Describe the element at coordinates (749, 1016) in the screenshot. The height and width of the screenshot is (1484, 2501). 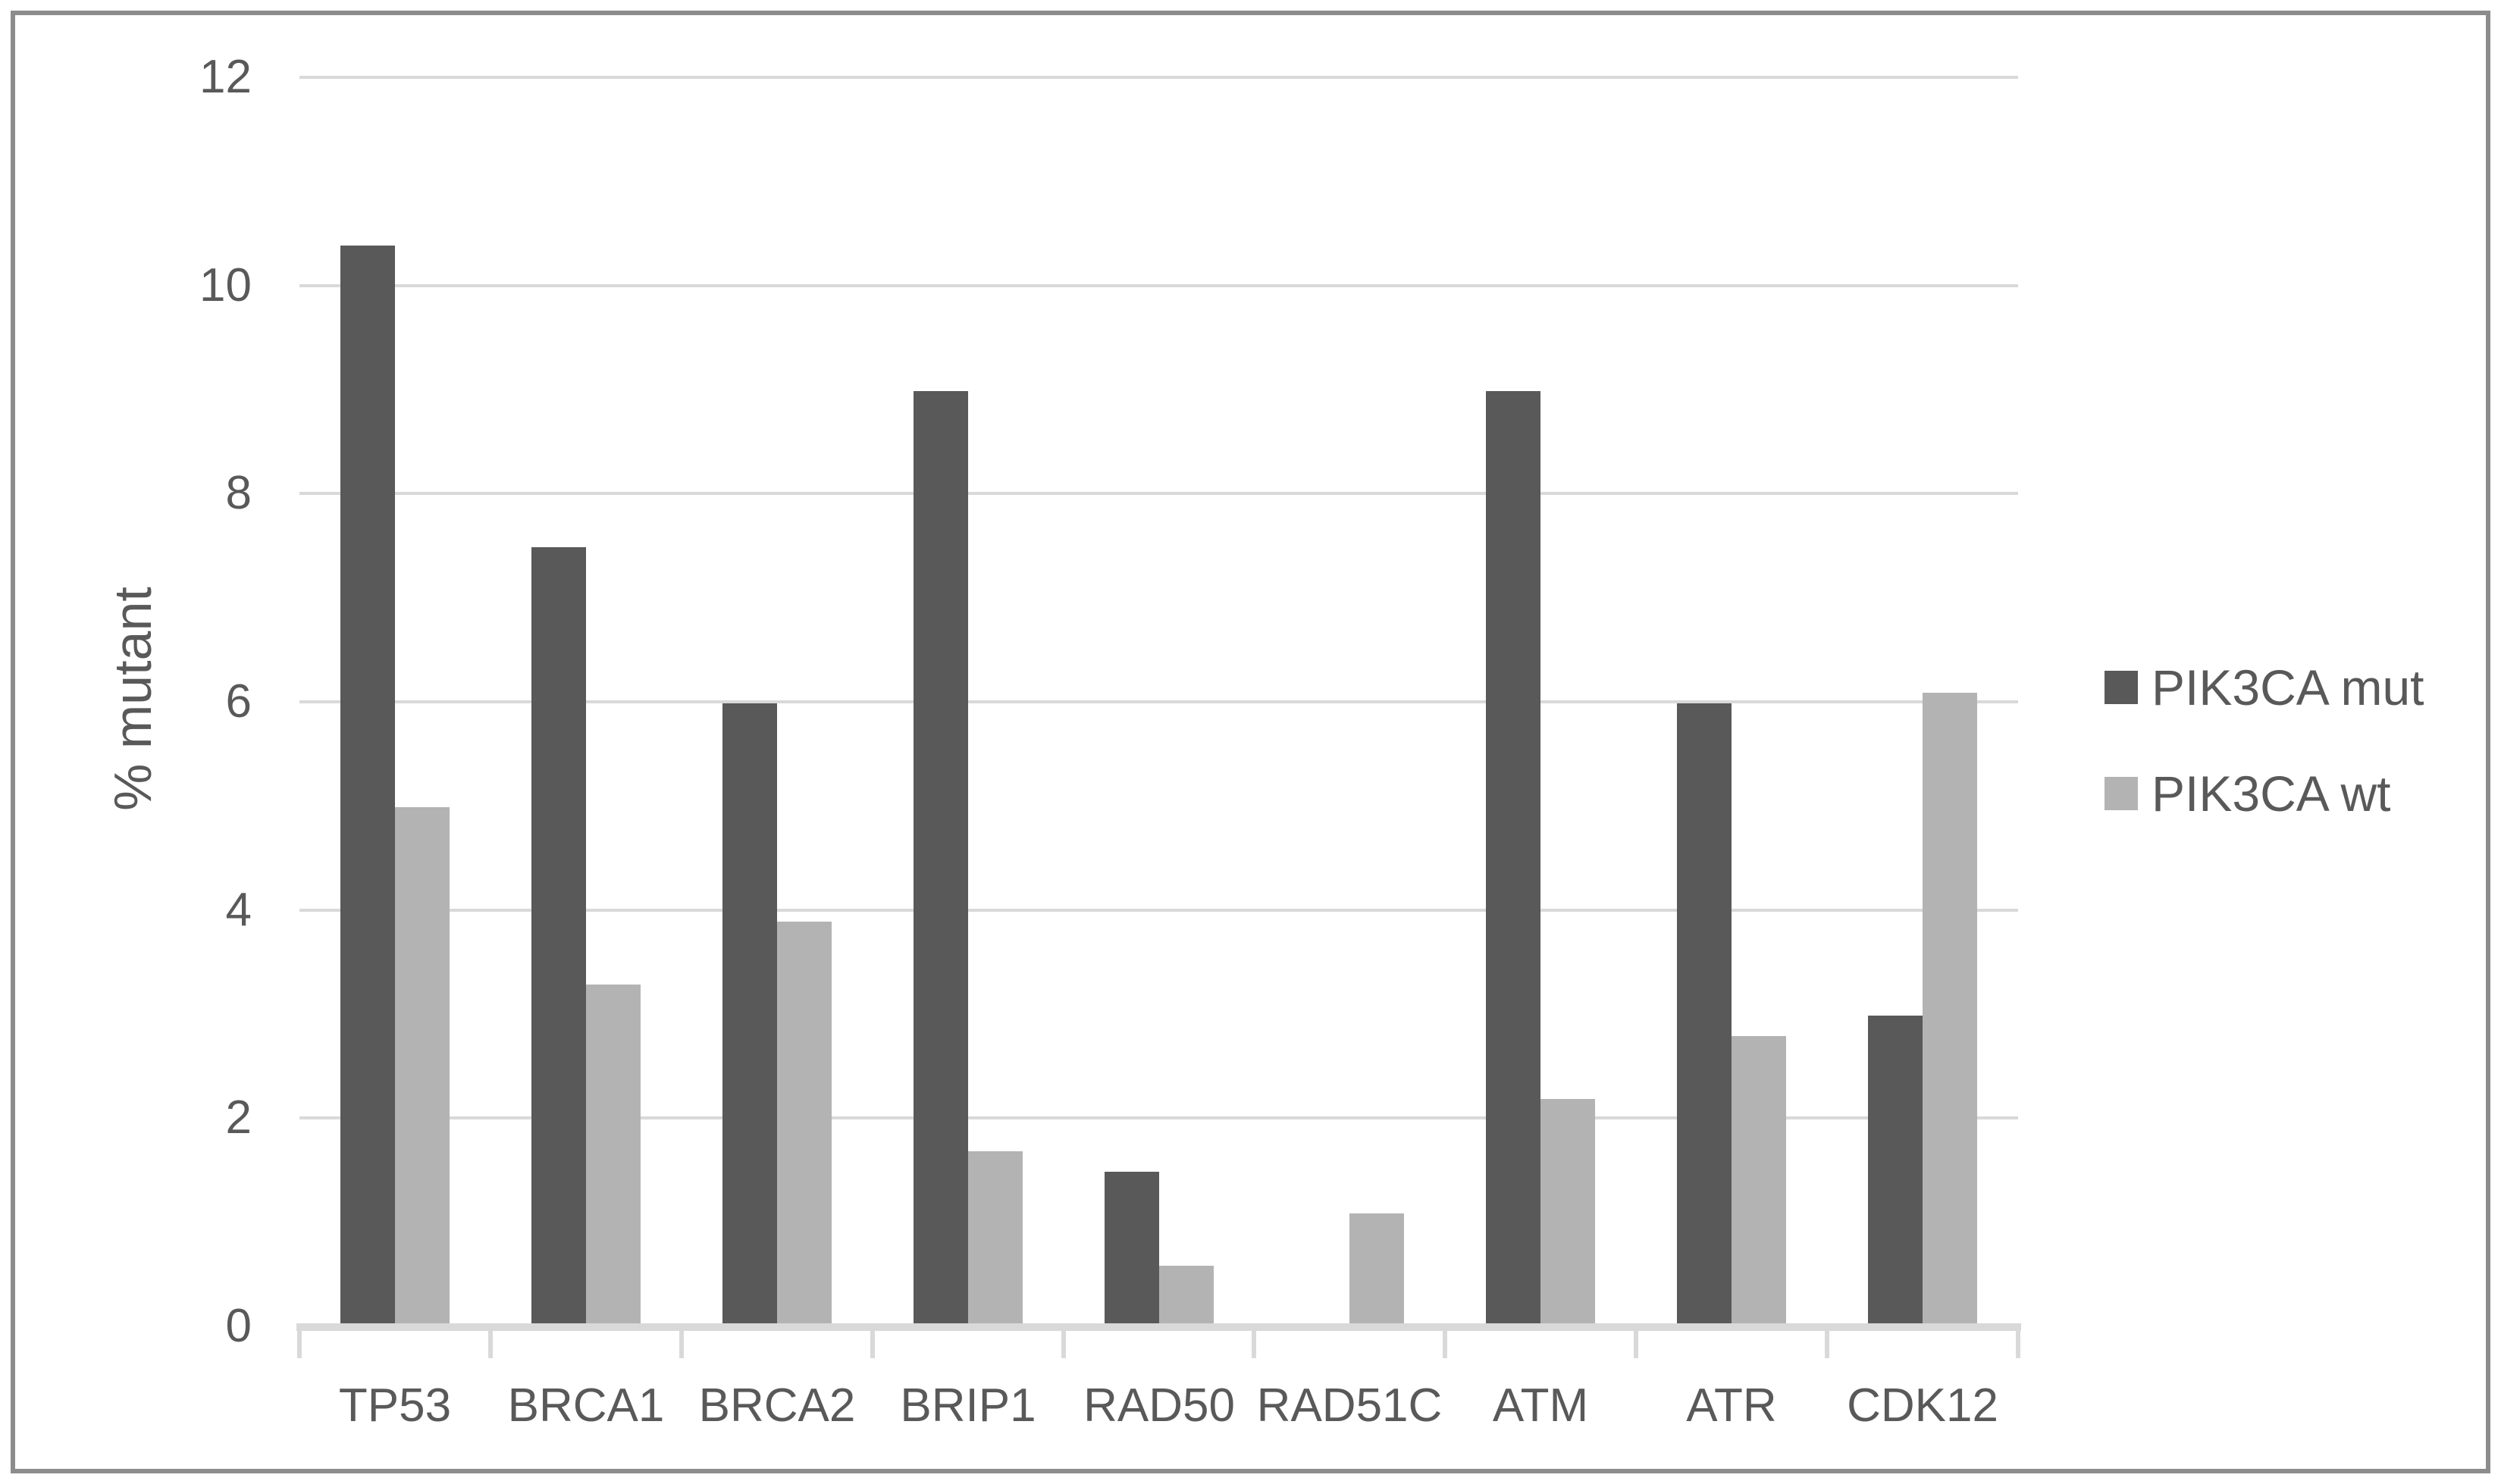
I see `bar-BRCA2-mut` at that location.